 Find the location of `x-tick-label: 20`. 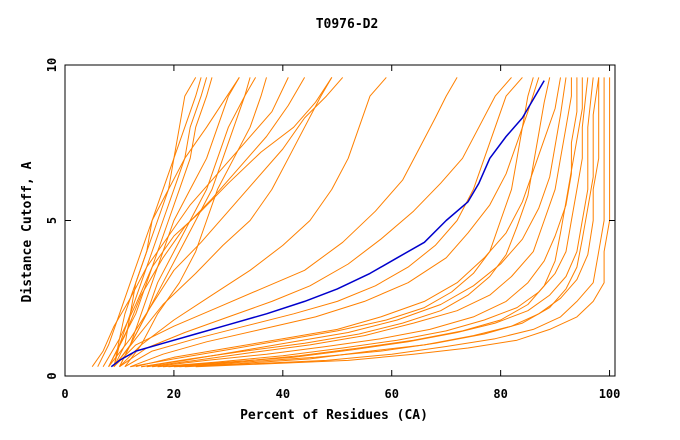

x-tick-label: 20 is located at coordinates (174, 394).